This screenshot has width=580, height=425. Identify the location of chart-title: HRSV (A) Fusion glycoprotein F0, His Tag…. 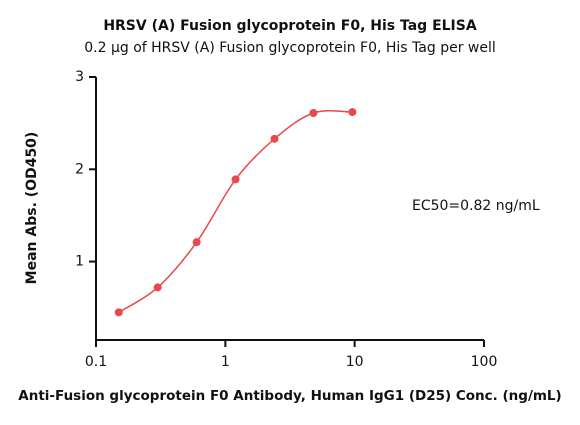
(290, 26).